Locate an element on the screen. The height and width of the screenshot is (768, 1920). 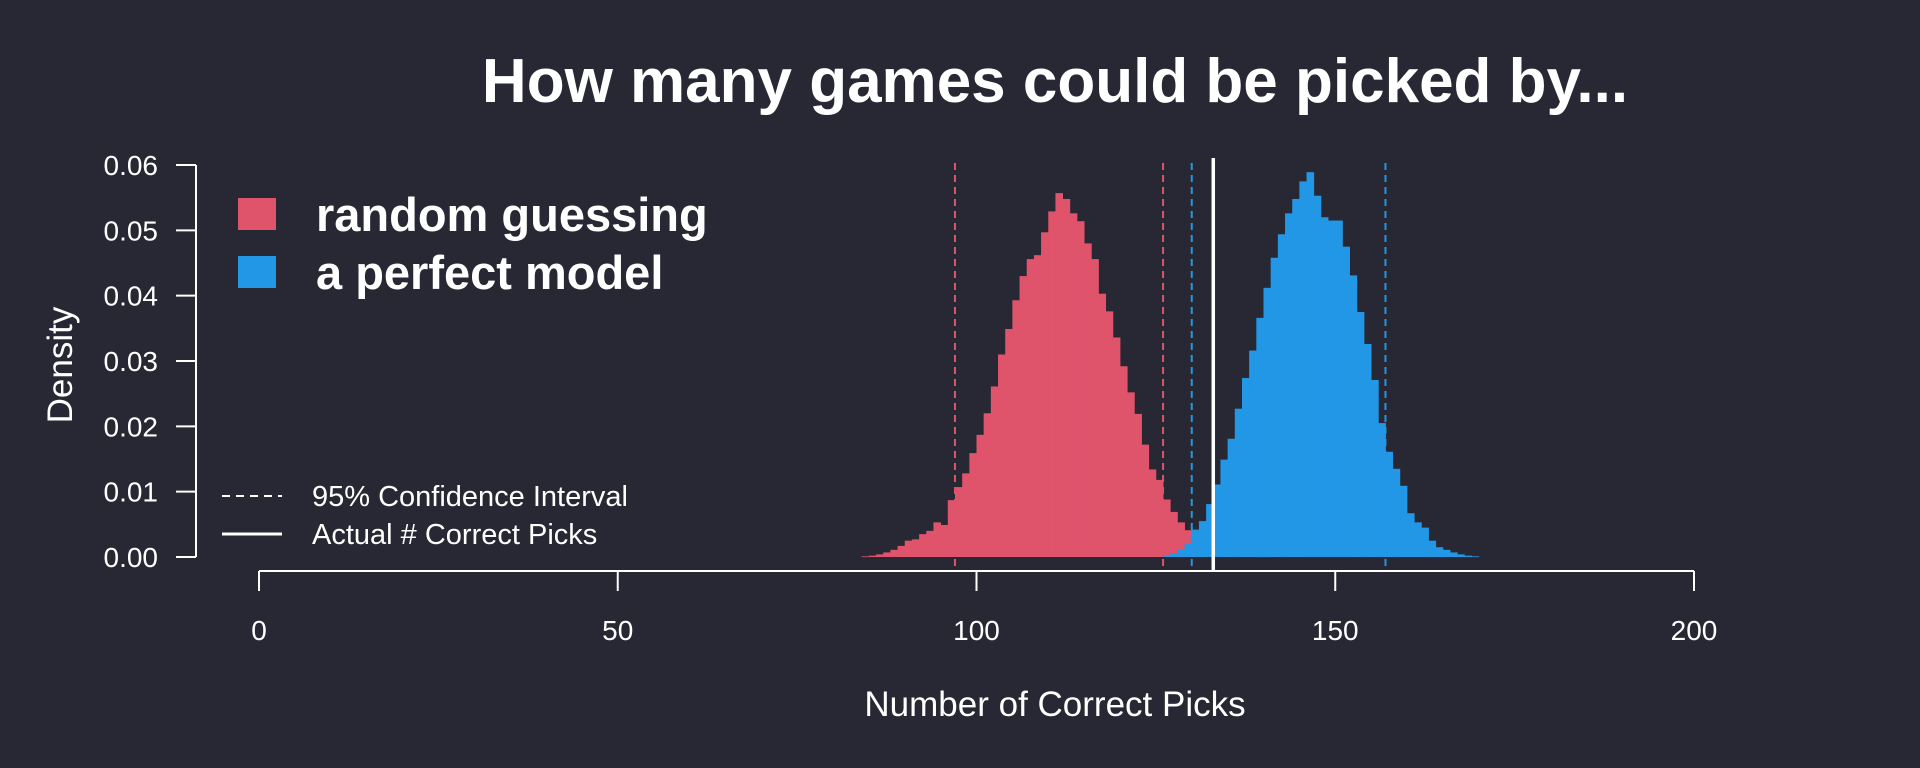
legend-swatch-random-guessing is located at coordinates (257, 214).